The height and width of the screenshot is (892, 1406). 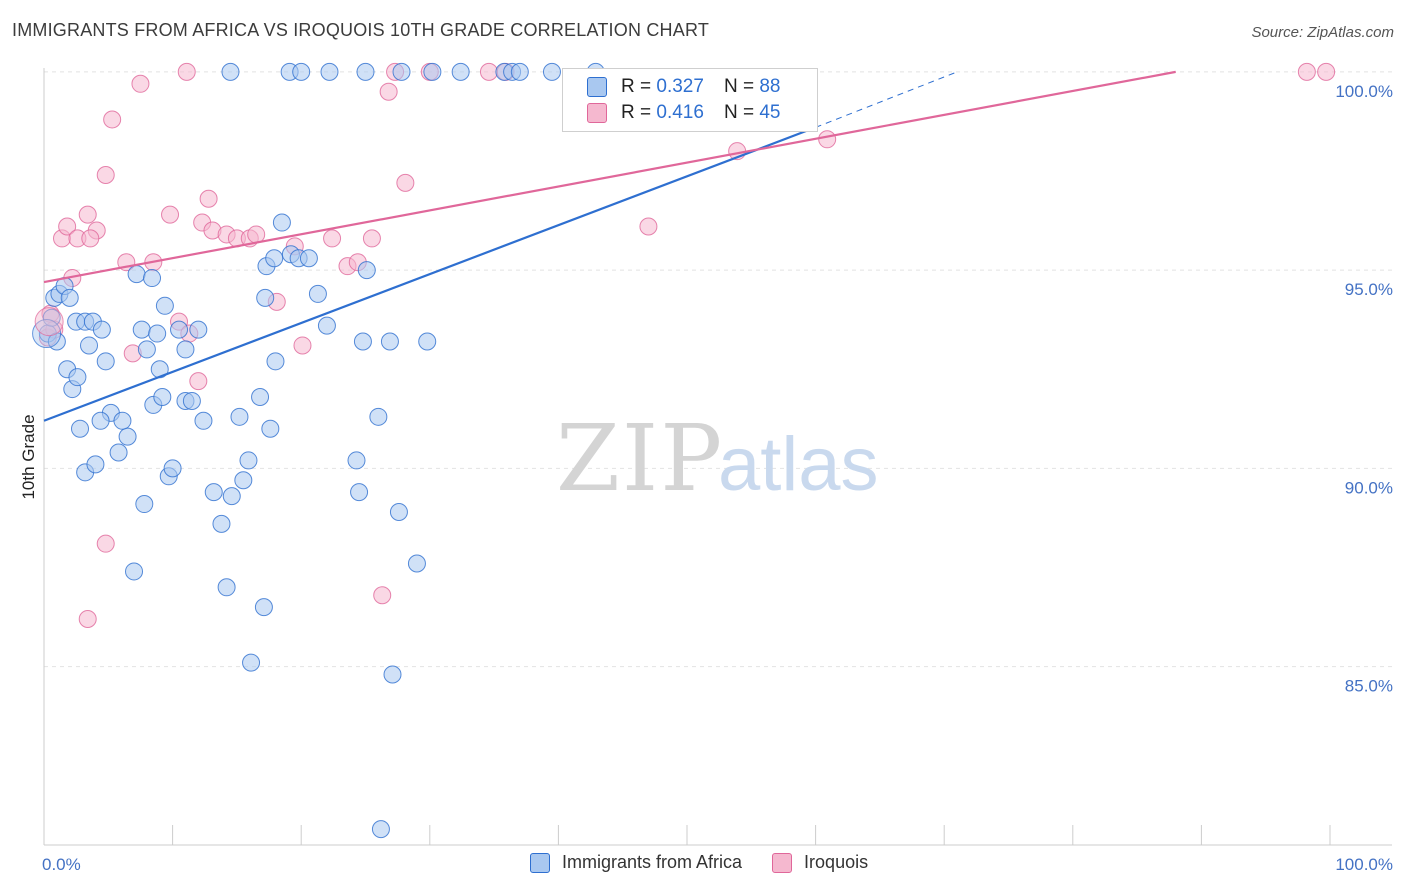 I want to click on bottom-legend-label-africa: Immigrants from Africa, so click(x=652, y=862).